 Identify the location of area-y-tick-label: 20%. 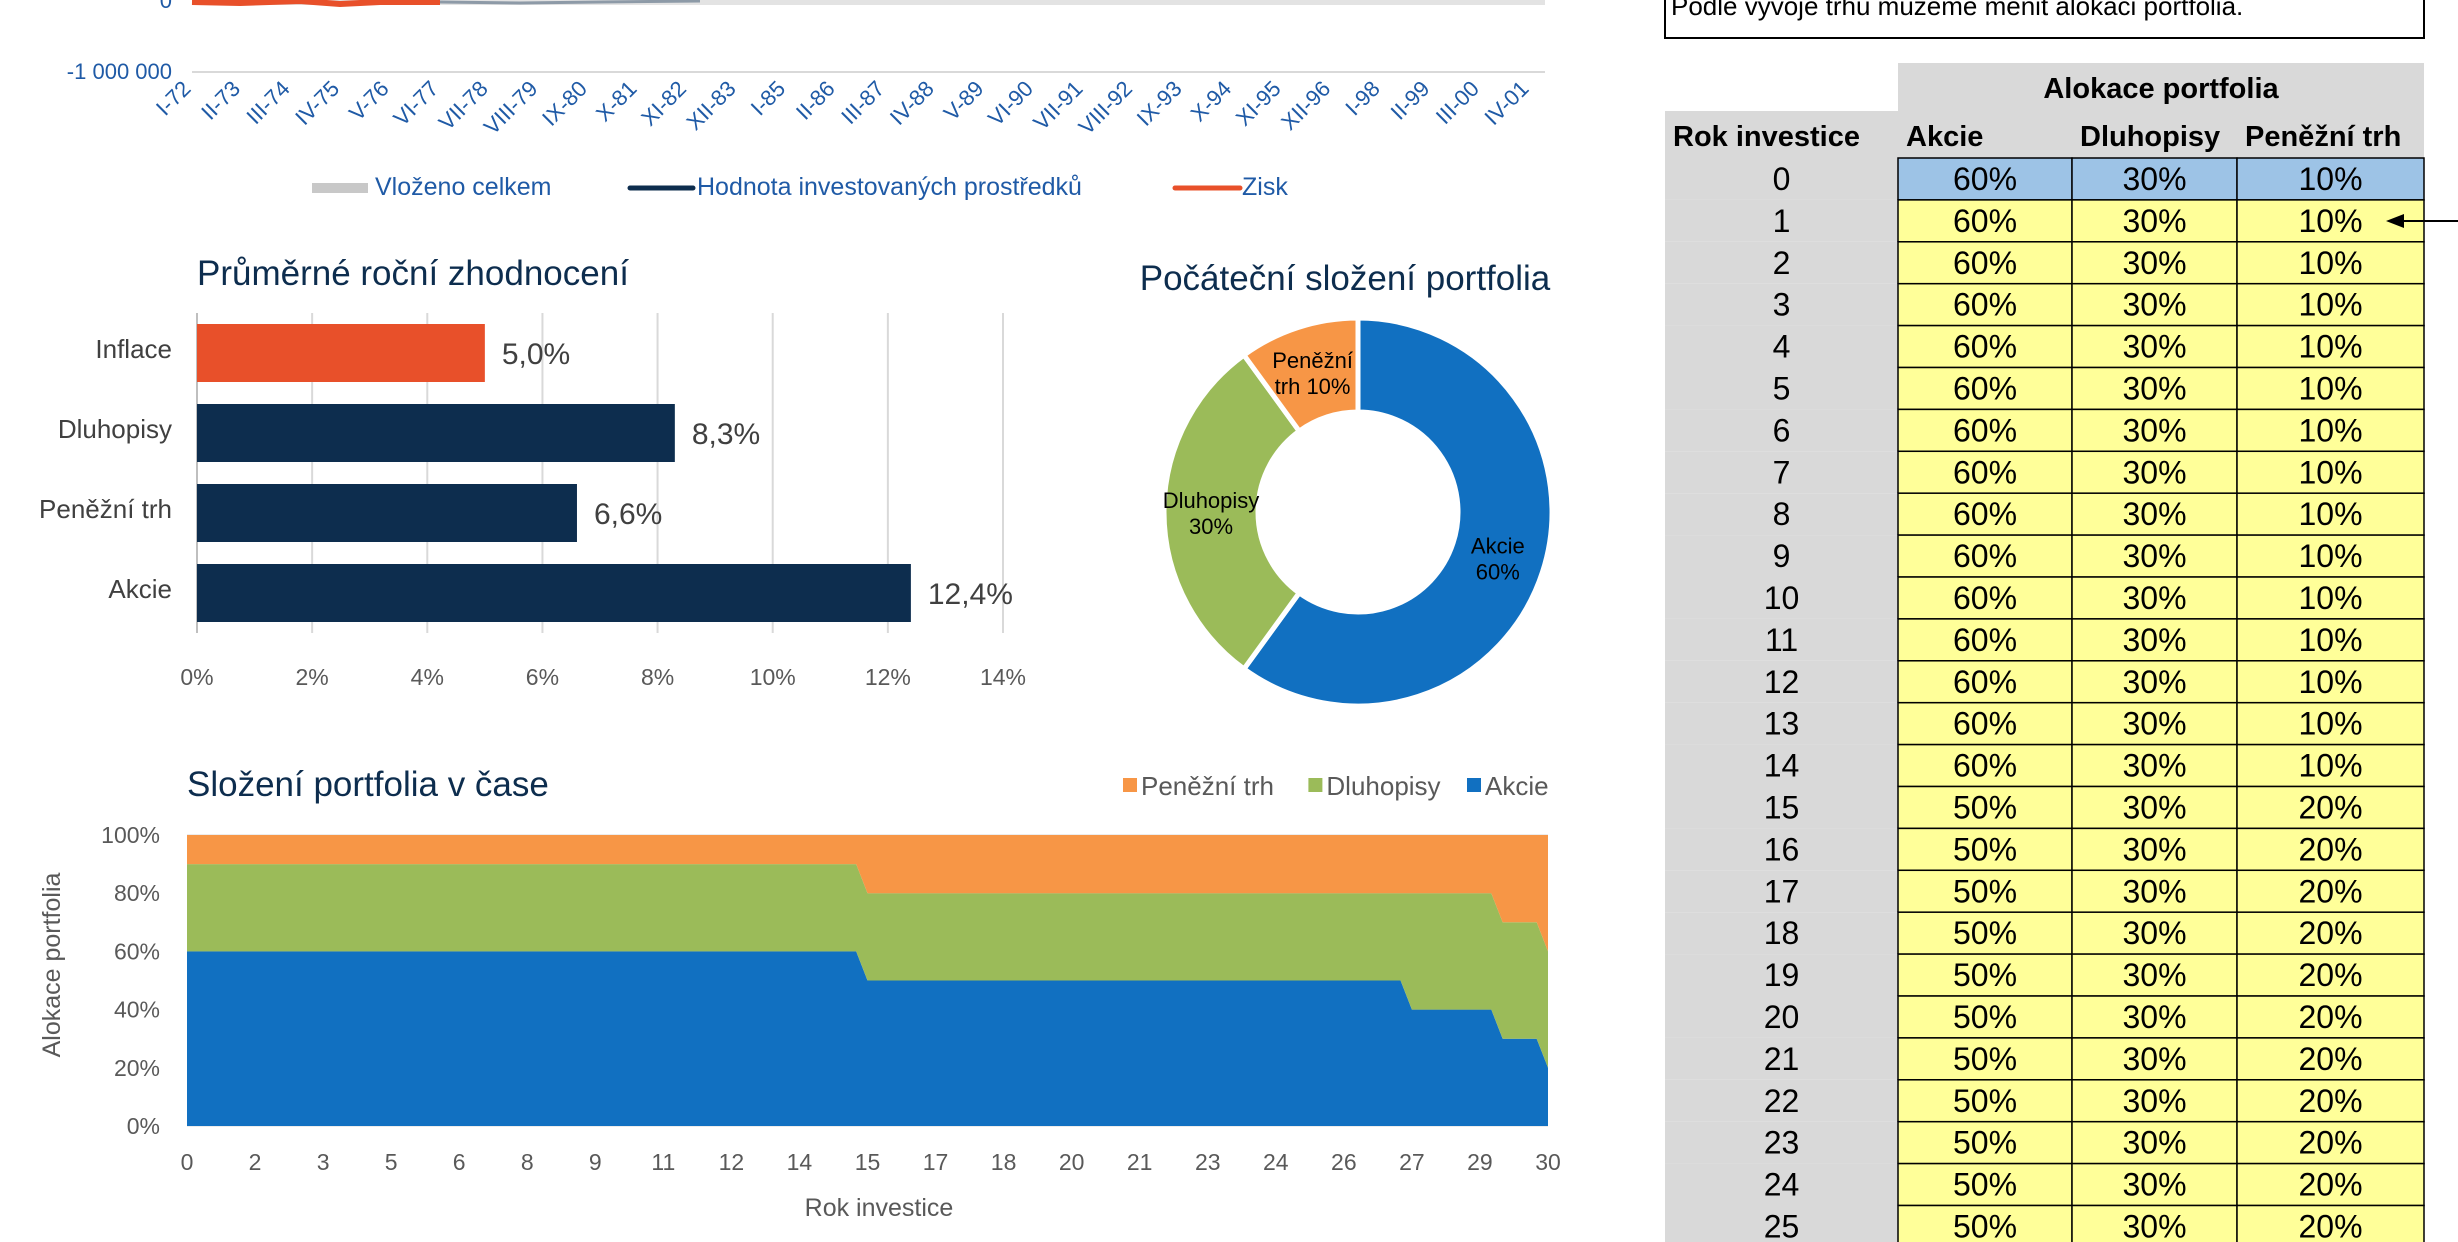
(137, 1068).